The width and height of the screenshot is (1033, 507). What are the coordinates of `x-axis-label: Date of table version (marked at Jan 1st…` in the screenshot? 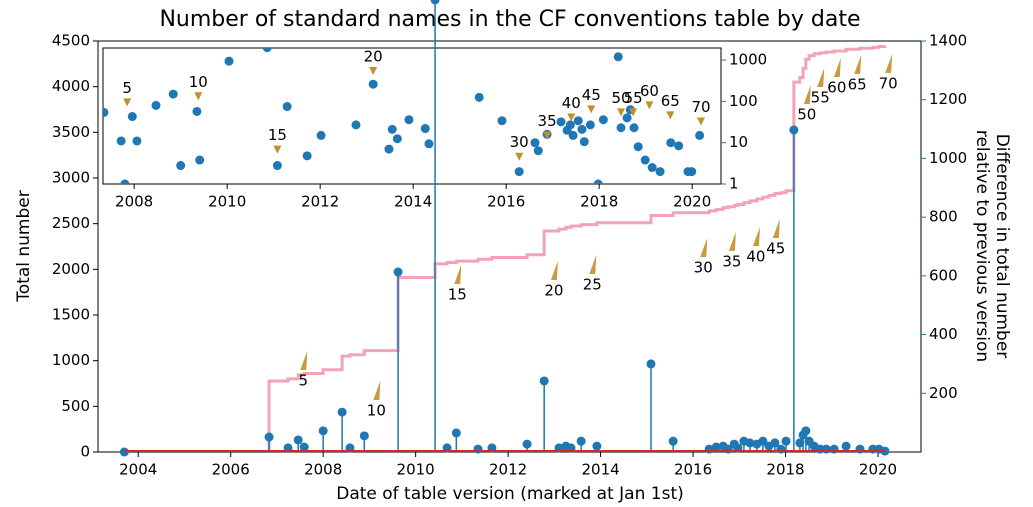 It's located at (510, 494).